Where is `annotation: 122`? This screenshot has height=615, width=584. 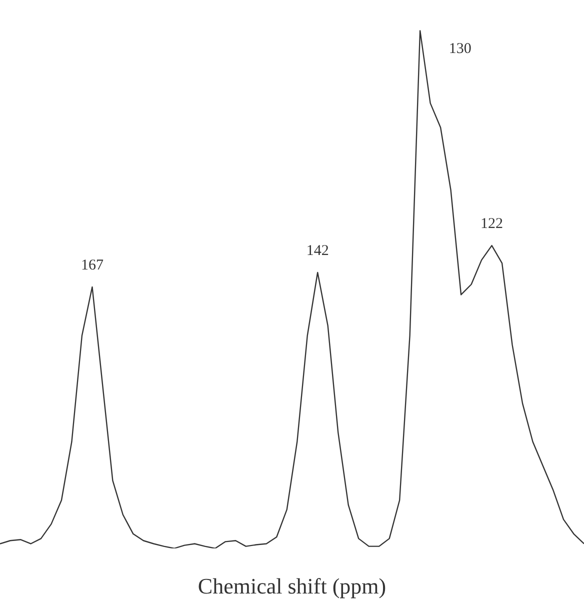
annotation: 122 is located at coordinates (492, 224).